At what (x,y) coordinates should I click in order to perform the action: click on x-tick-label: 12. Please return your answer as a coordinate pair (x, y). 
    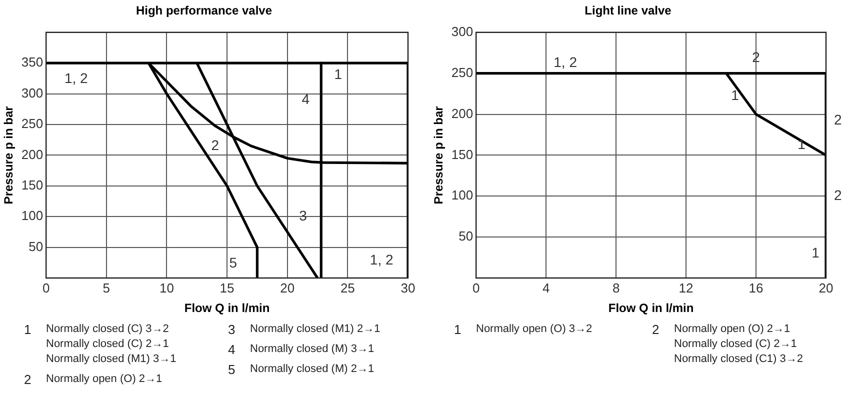
    Looking at the image, I should click on (686, 288).